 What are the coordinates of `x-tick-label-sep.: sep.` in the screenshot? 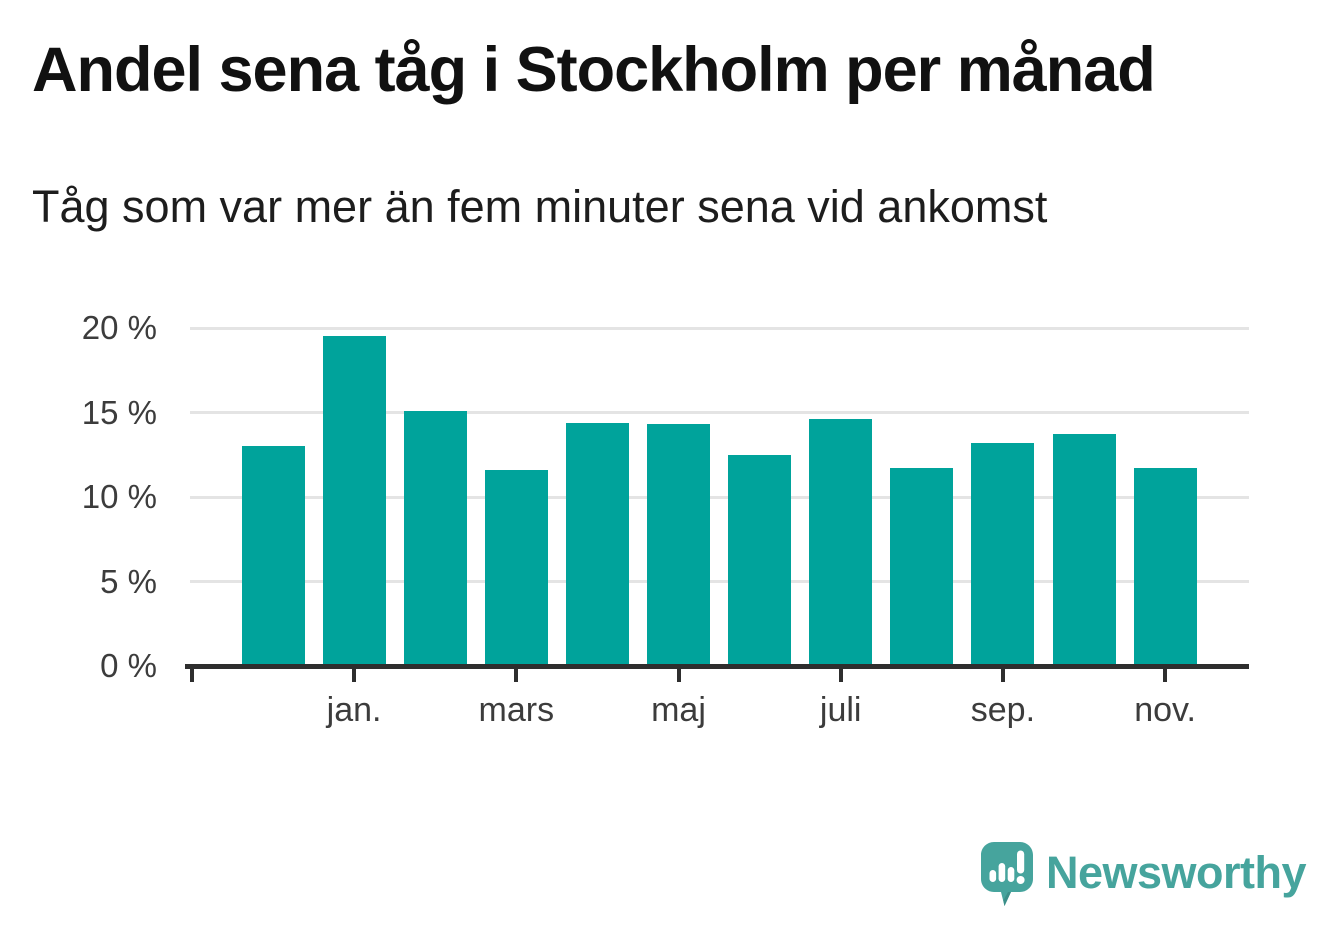 It's located at (1003, 710).